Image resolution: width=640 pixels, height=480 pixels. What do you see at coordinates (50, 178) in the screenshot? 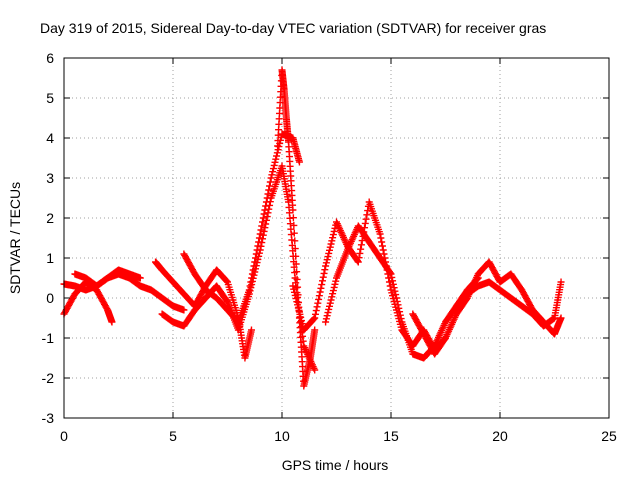
I see `y-tick-label: 3` at bounding box center [50, 178].